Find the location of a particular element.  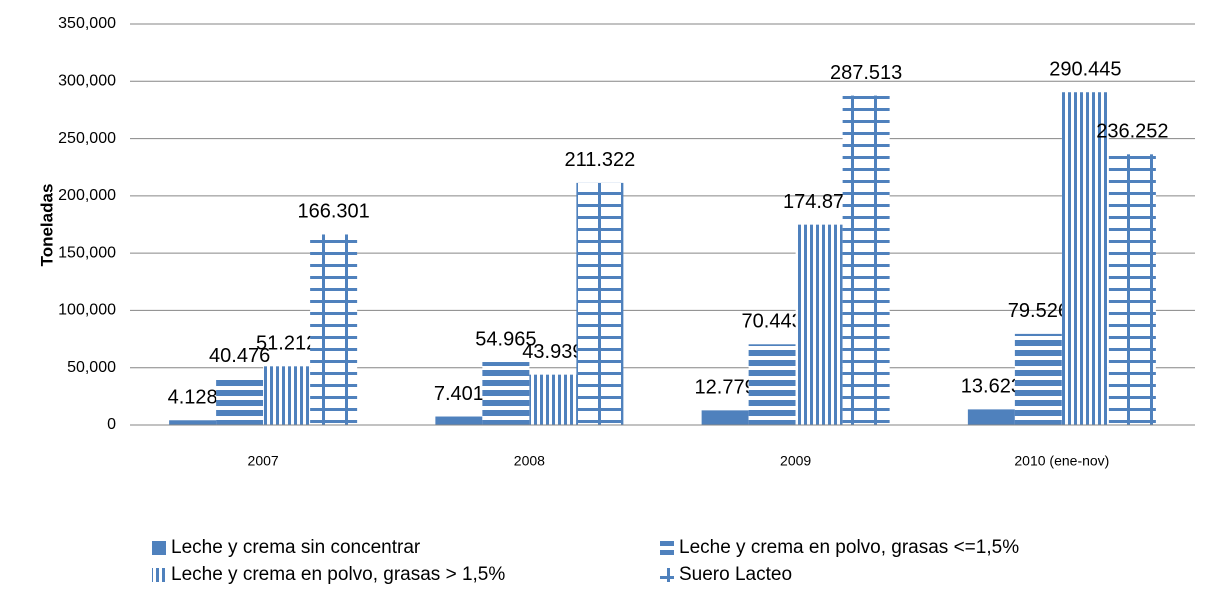

y-tick-label: 300,000 is located at coordinates (87, 81).